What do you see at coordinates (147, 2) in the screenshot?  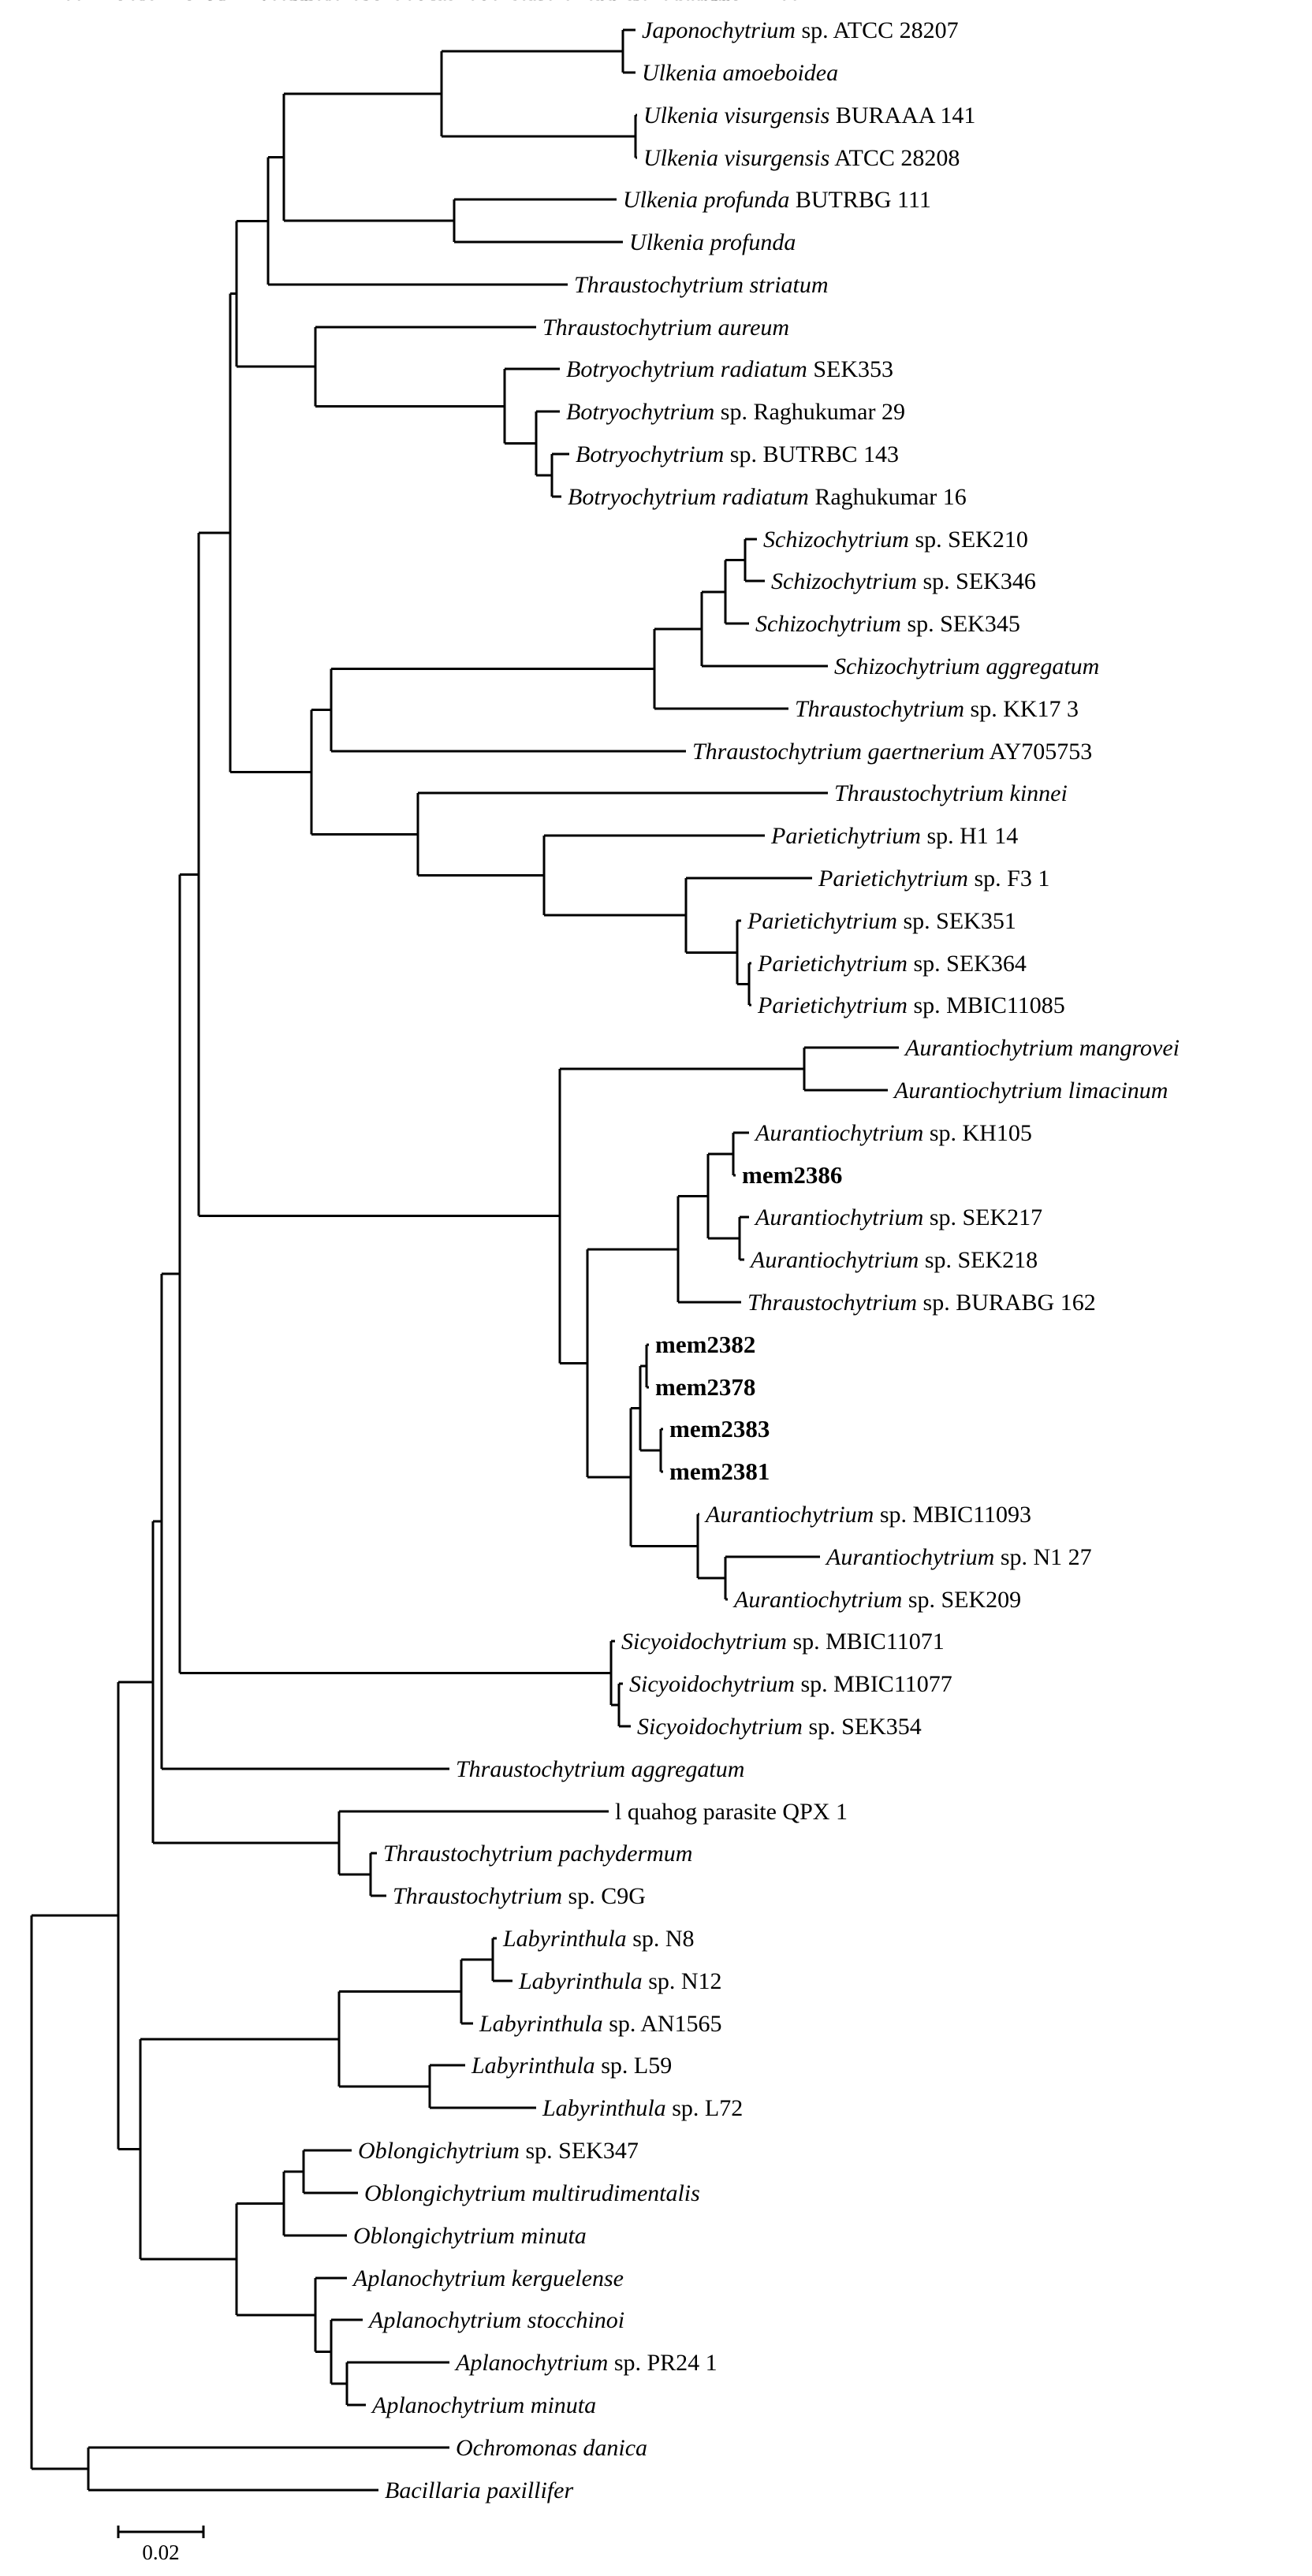 I see `bootstrap-value: 53` at bounding box center [147, 2].